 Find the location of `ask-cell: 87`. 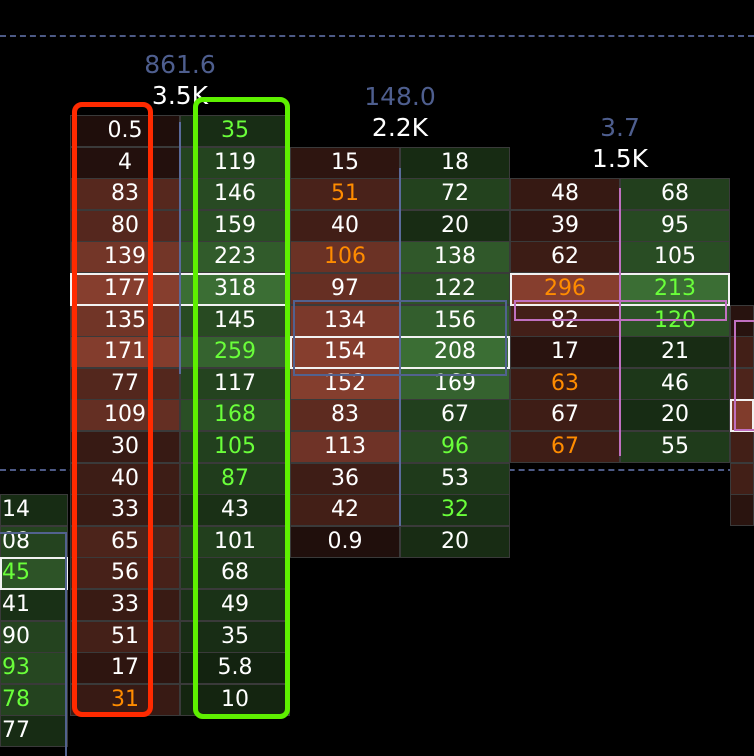

ask-cell: 87 is located at coordinates (235, 478).